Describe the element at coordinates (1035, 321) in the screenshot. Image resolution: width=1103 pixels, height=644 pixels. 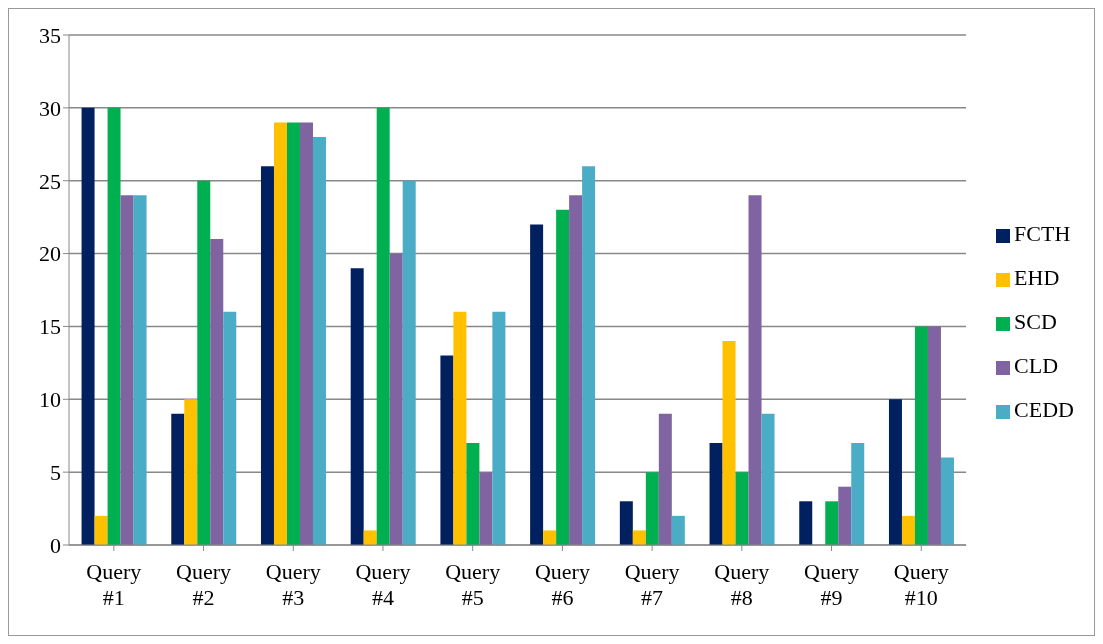
I see `legend-label: SCD` at that location.